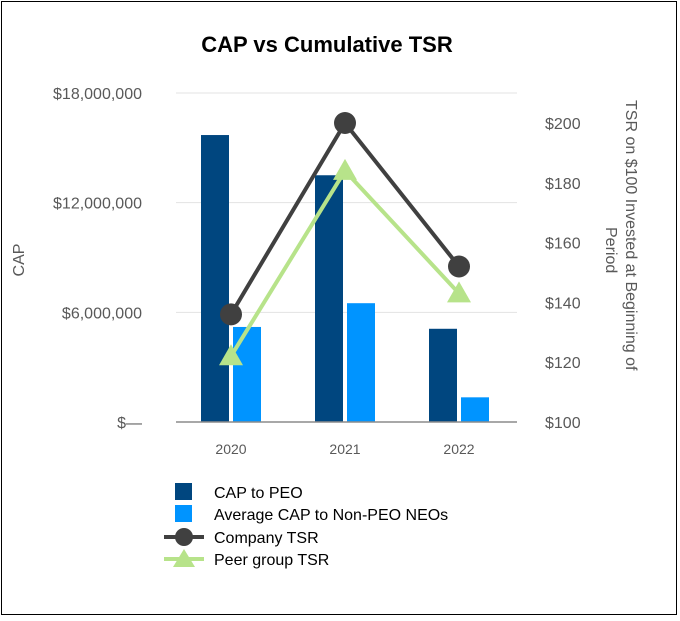  What do you see at coordinates (345, 263) in the screenshot?
I see `peer-group-tsr-line` at bounding box center [345, 263].